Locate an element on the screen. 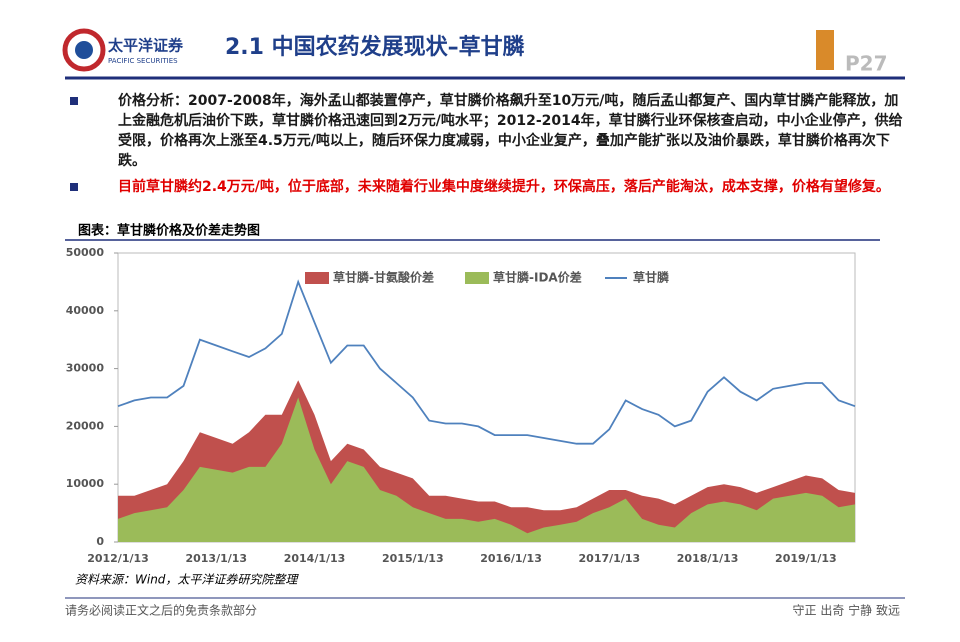 The height and width of the screenshot is (642, 960). legend-label: 草甘膦 is located at coordinates (651, 277).